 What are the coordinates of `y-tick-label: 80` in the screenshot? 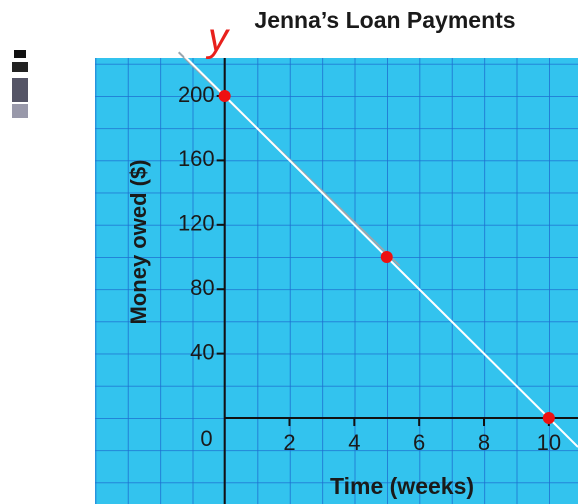 It's located at (202, 287).